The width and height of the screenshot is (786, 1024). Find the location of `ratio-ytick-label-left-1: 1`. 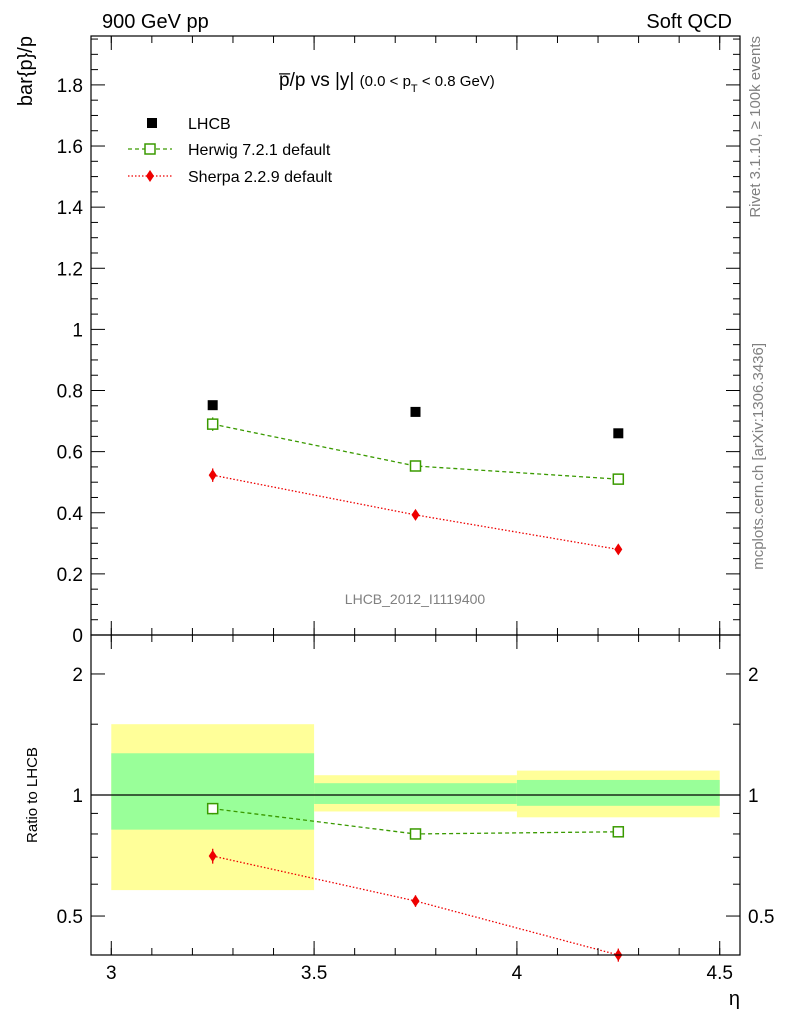

ratio-ytick-label-left-1: 1 is located at coordinates (77, 796).